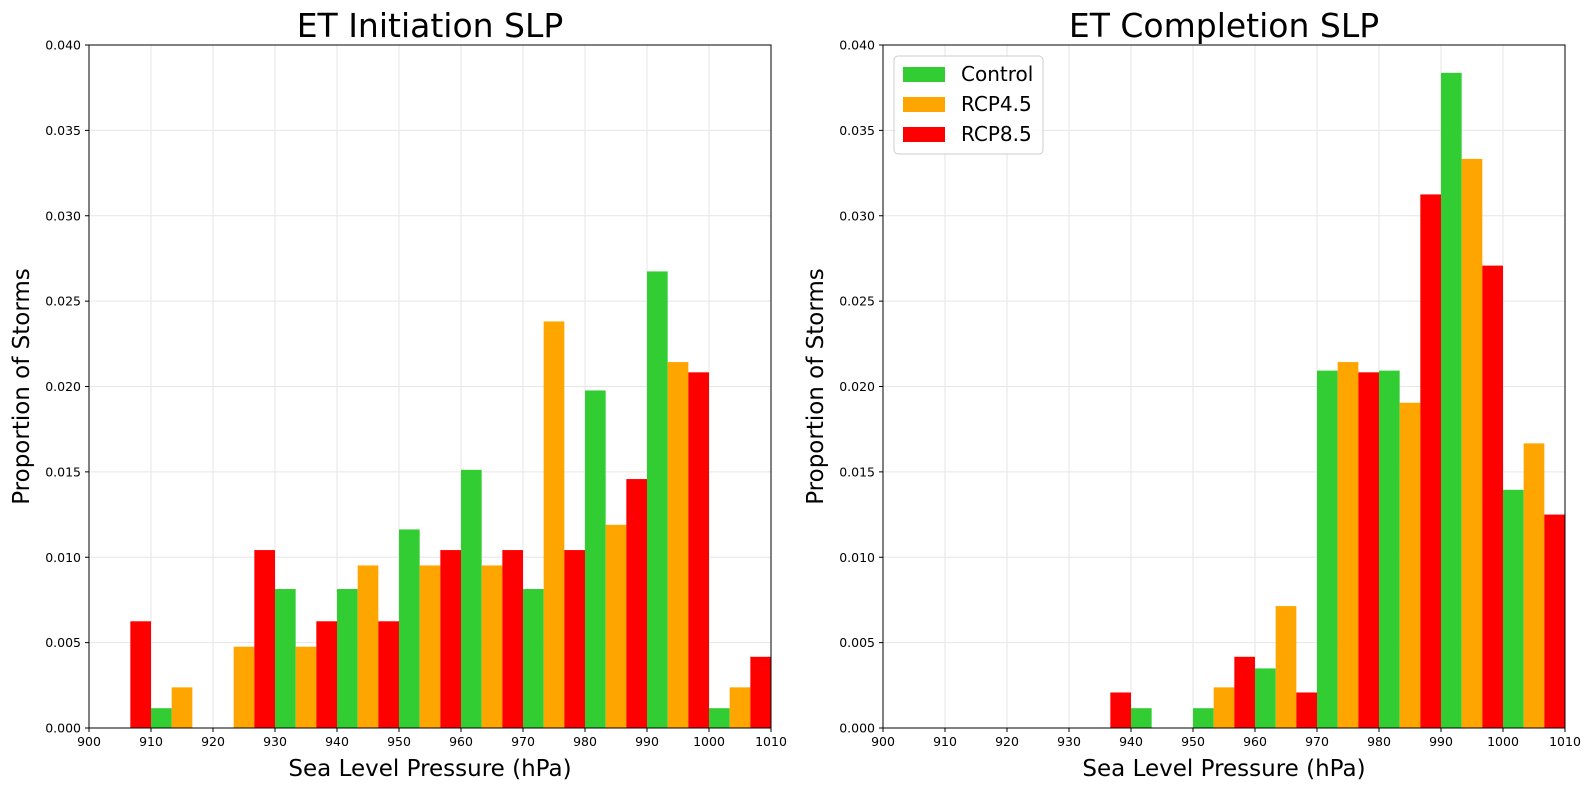 The height and width of the screenshot is (790, 1590). Describe the element at coordinates (430, 25) in the screenshot. I see `chart-title: ET Initiation SLP` at that location.